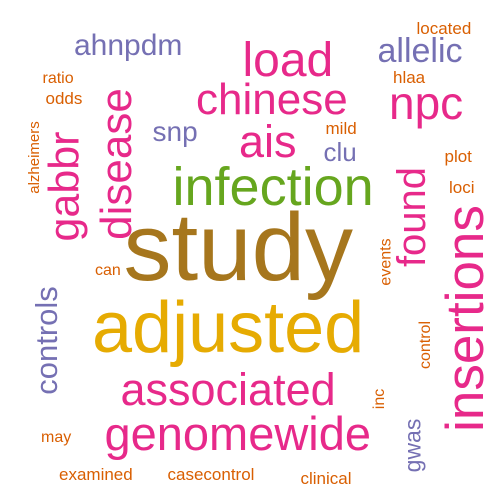  I want to click on word-may: may, so click(56, 437).